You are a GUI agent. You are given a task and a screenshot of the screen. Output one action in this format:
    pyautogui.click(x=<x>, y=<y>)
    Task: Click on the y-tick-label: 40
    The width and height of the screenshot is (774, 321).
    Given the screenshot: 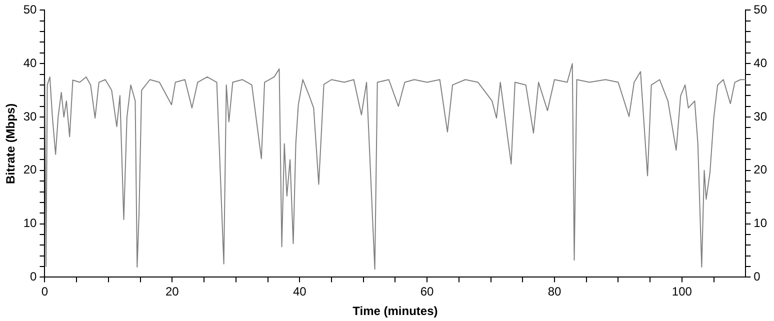 What is the action you would take?
    pyautogui.click(x=30, y=63)
    